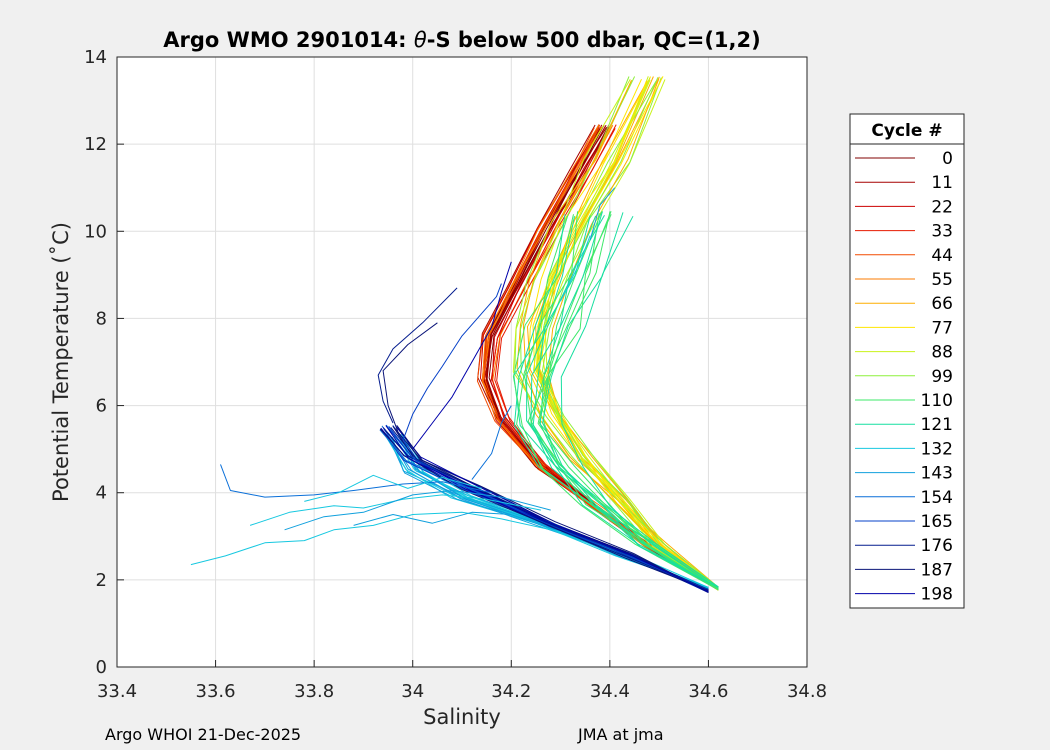 The height and width of the screenshot is (750, 1050). Describe the element at coordinates (101, 318) in the screenshot. I see `y-tick-label: 8` at that location.